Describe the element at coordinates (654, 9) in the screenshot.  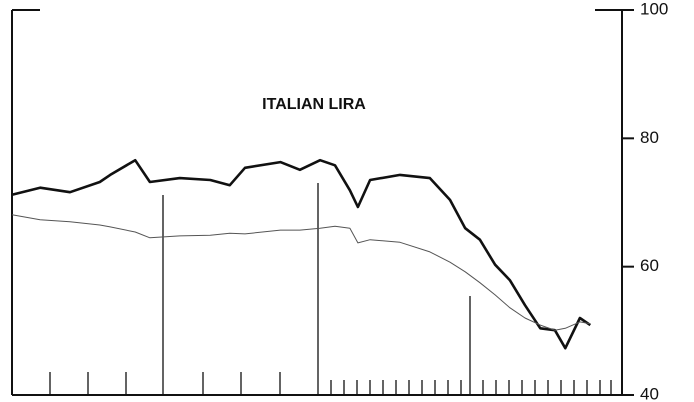
I see `y-tick-label: 100` at that location.